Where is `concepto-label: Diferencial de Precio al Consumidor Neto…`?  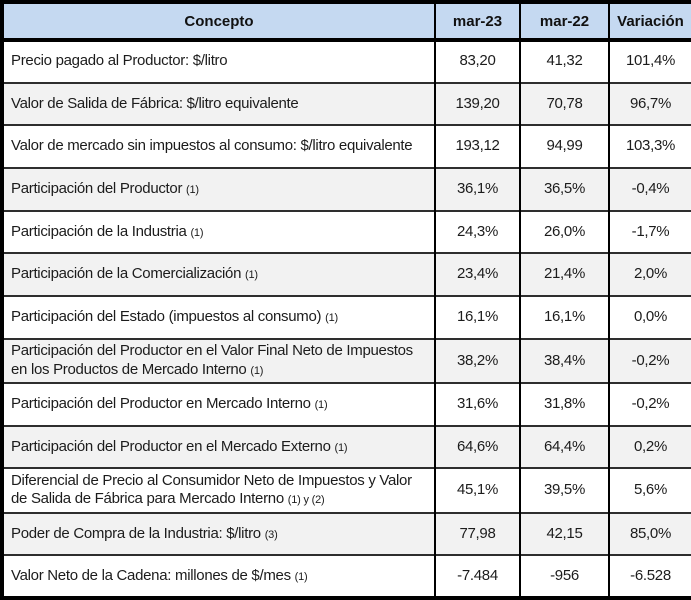
concepto-label: Diferencial de Precio al Consumidor Neto… is located at coordinates (211, 489).